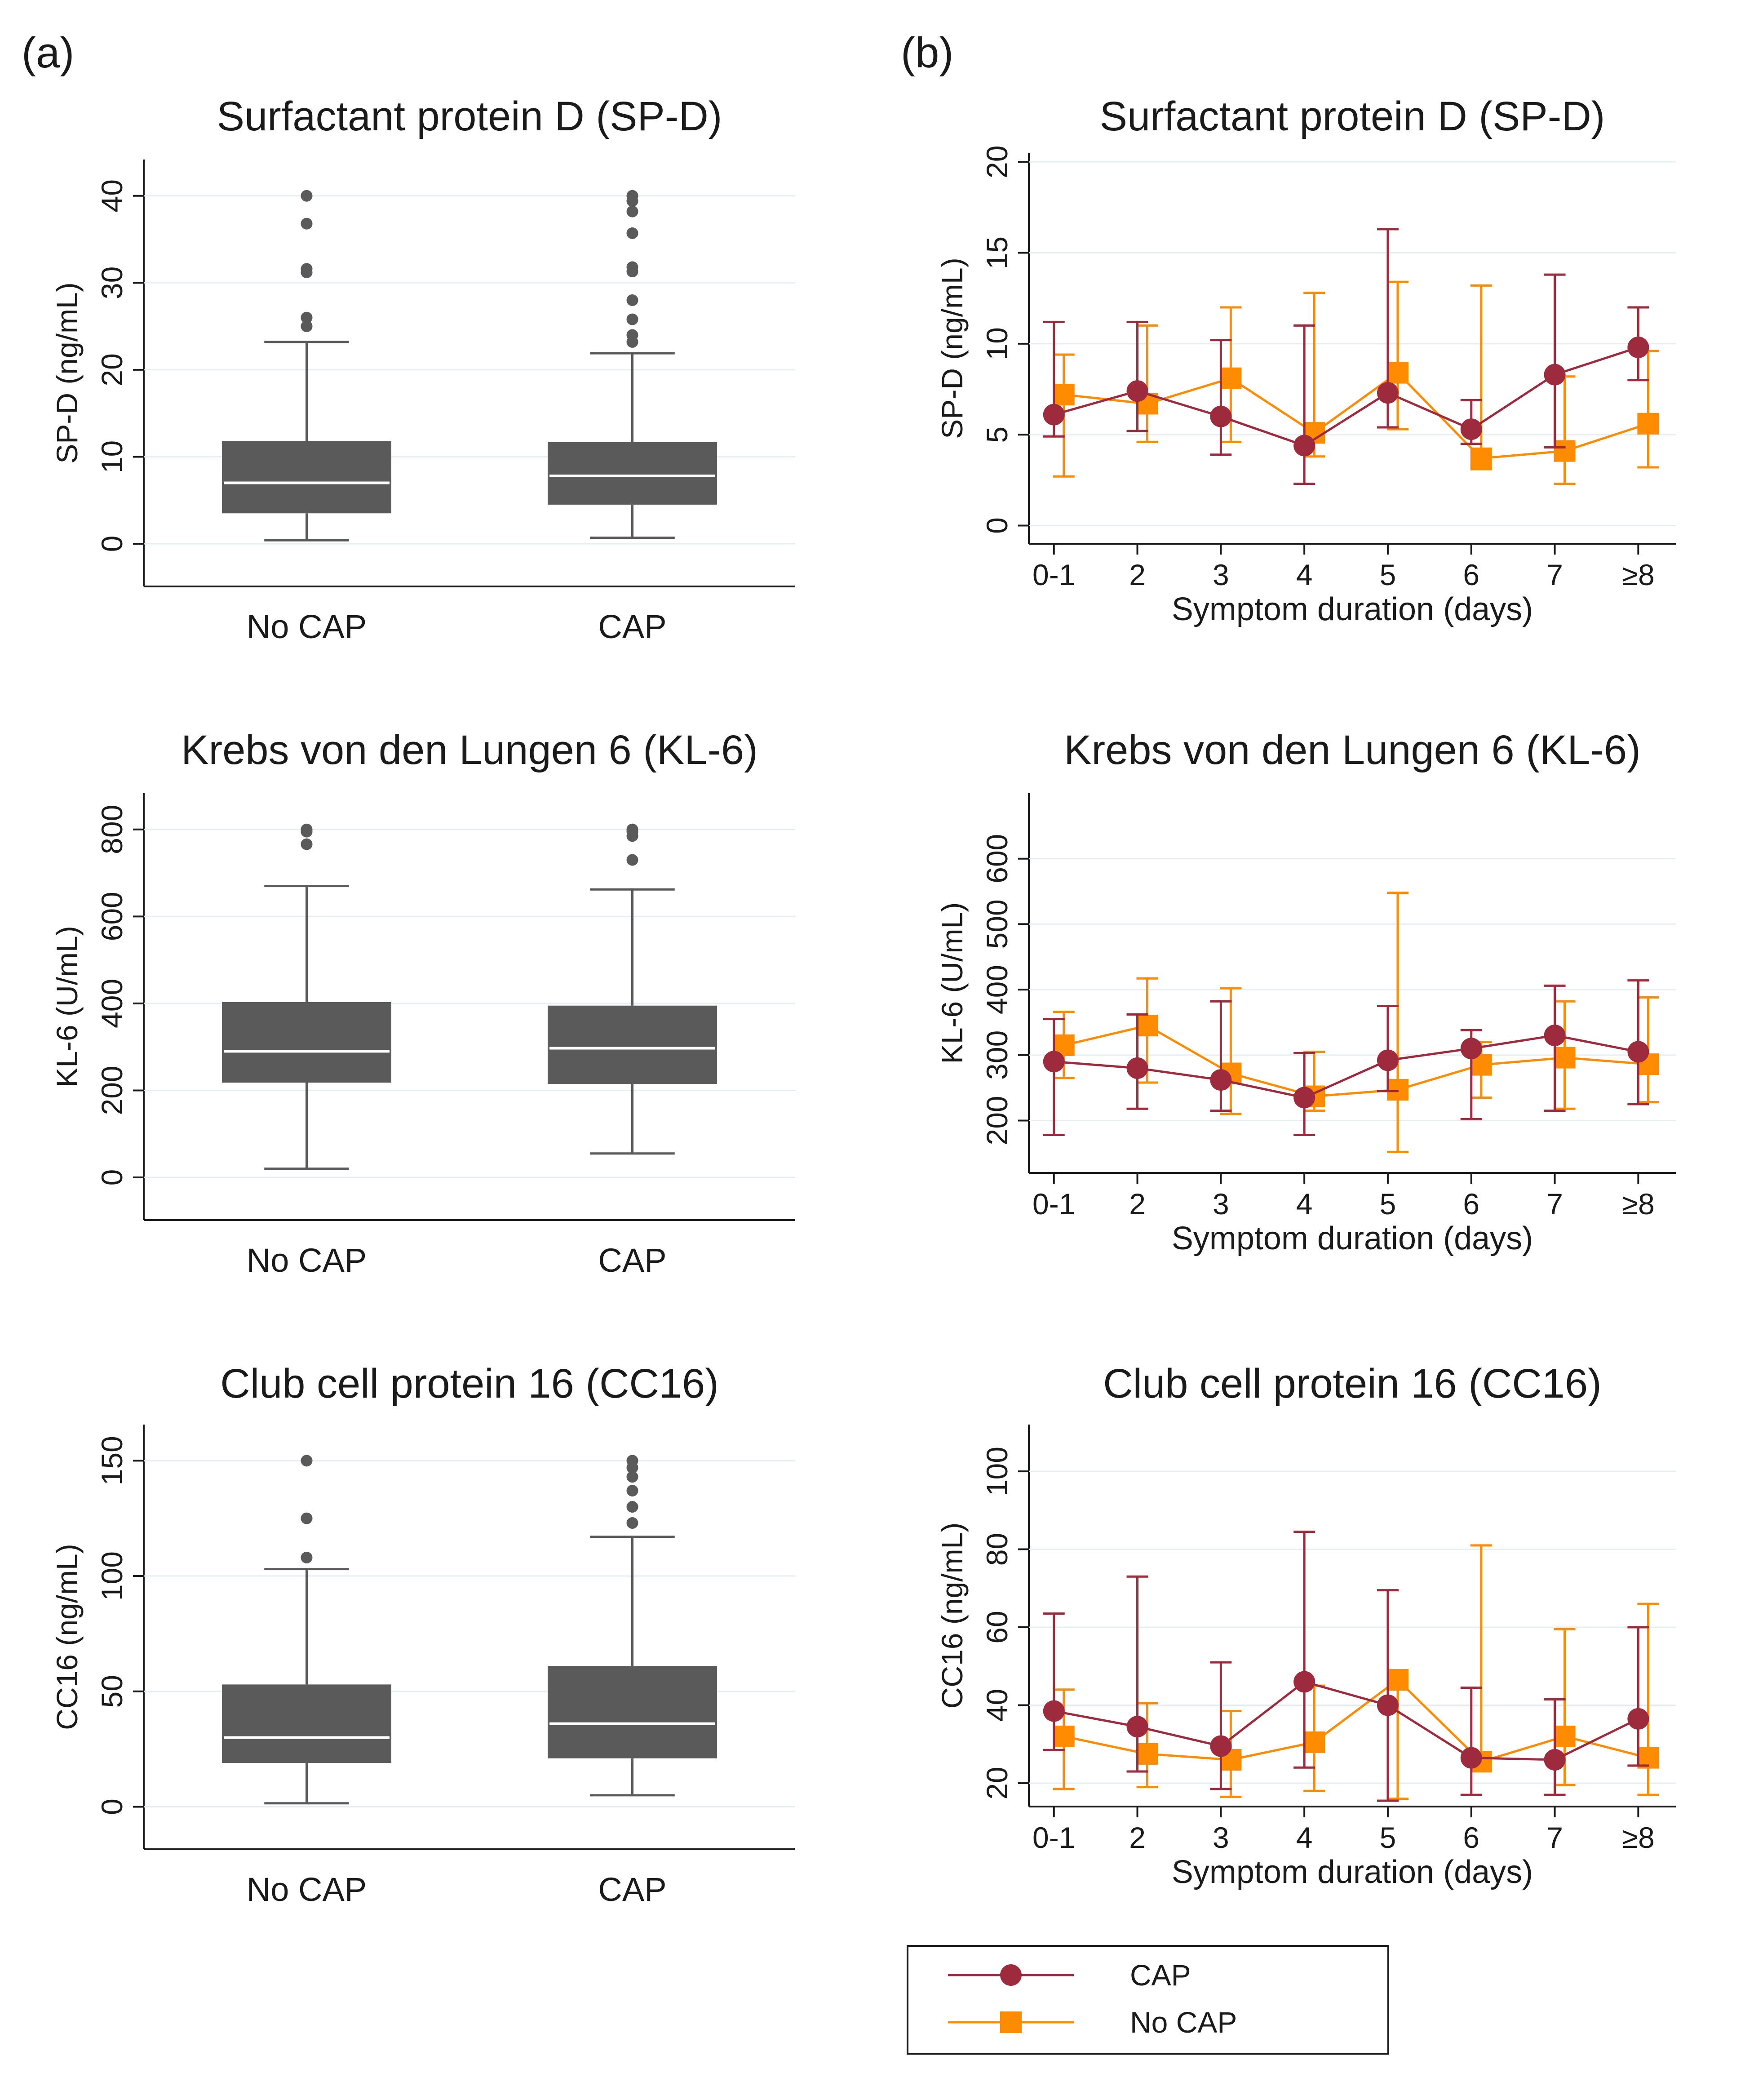  Describe the element at coordinates (1638, 574) in the screenshot. I see `x-tick-label: ≥8` at that location.